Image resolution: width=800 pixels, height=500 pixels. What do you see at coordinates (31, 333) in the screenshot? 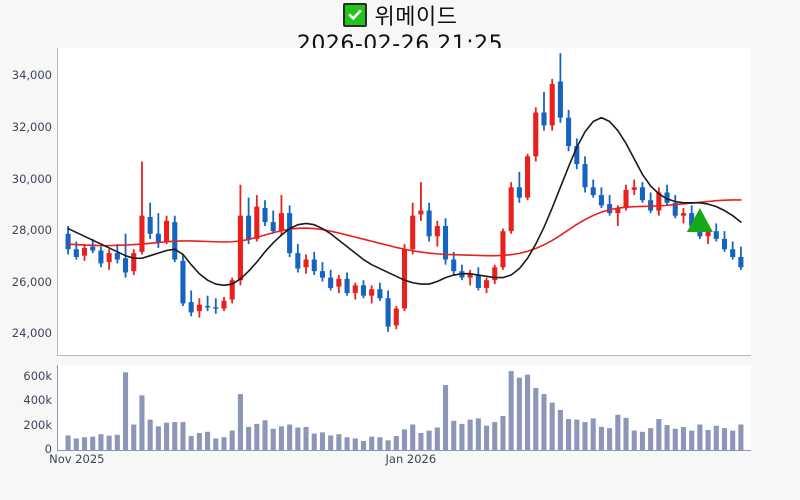
I see `price-tick-label: 24,000` at bounding box center [31, 333].